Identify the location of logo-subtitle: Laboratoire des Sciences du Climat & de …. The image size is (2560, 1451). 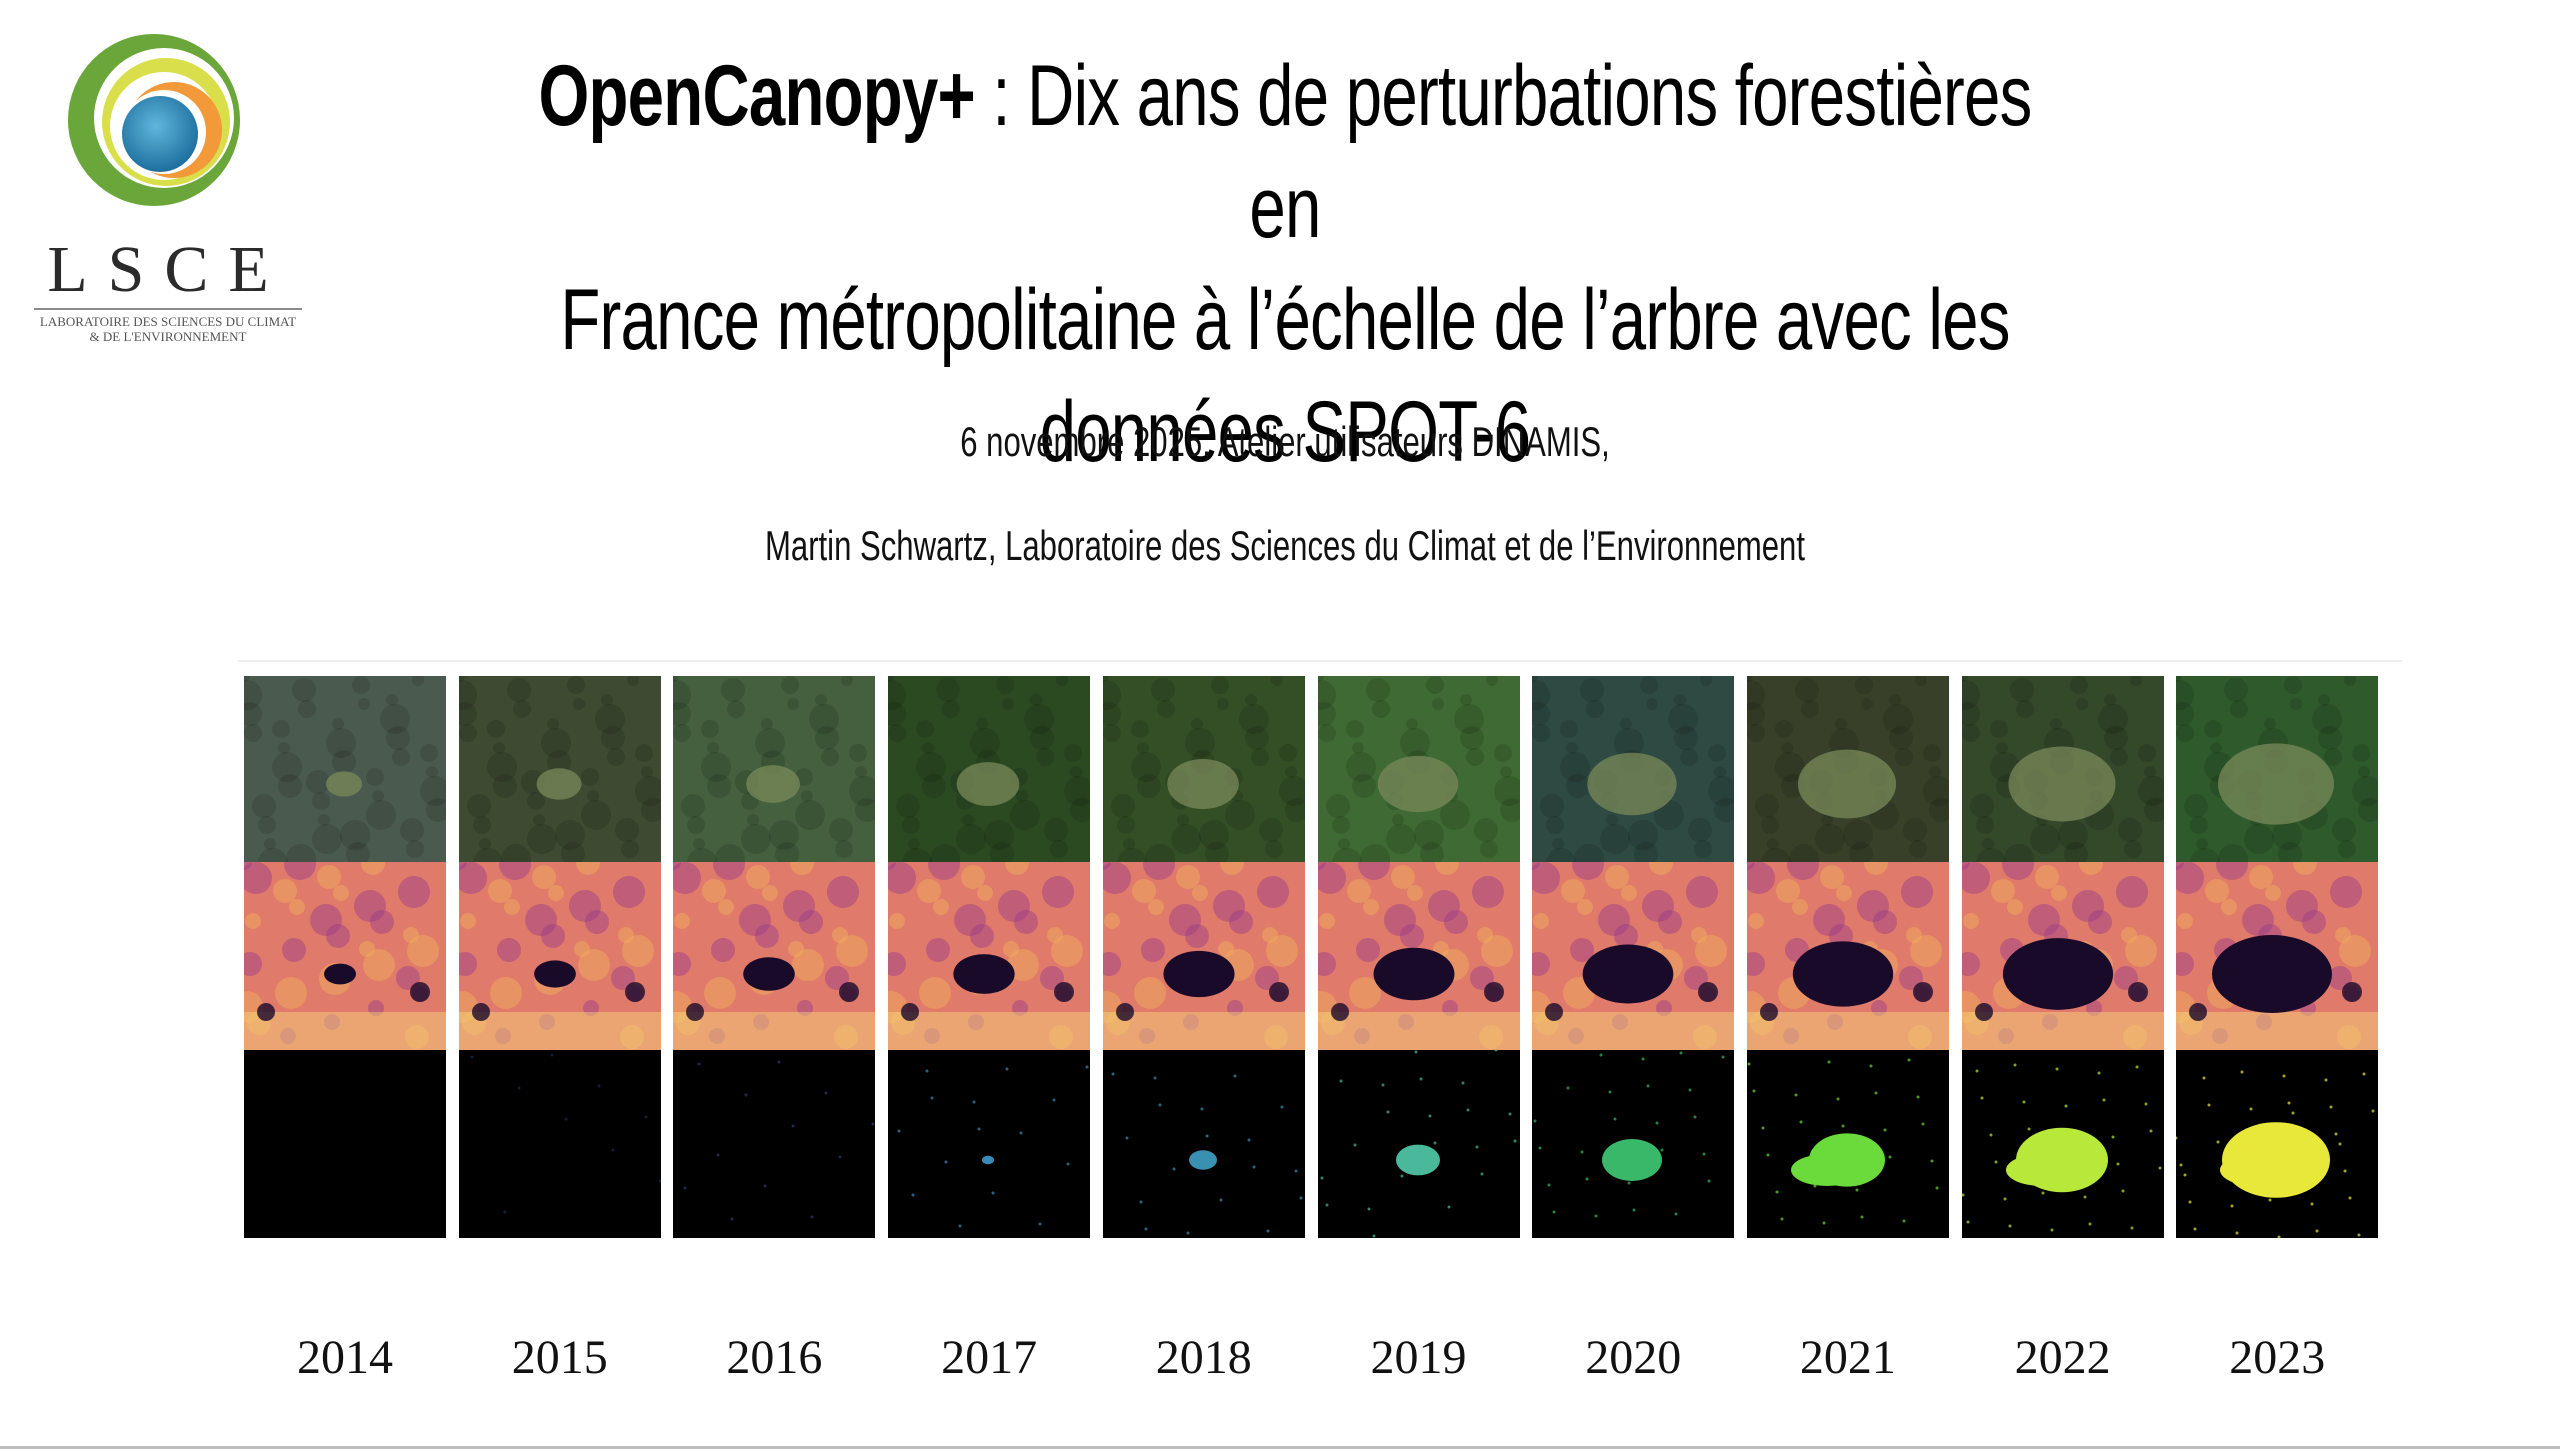
(168, 329).